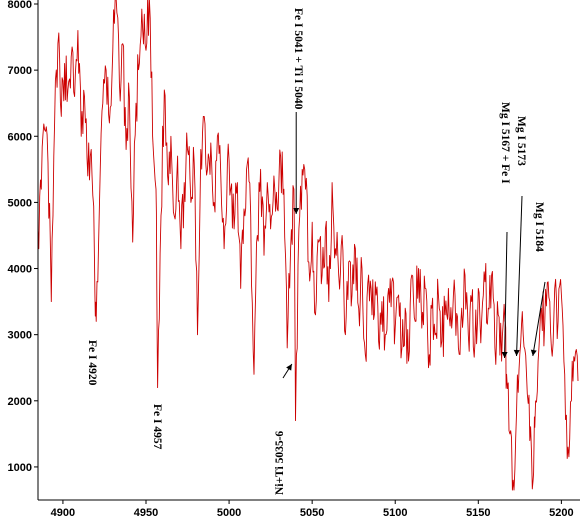 This screenshot has height=522, width=580. I want to click on annotation-mg-5173-arrow-line, so click(519, 276).